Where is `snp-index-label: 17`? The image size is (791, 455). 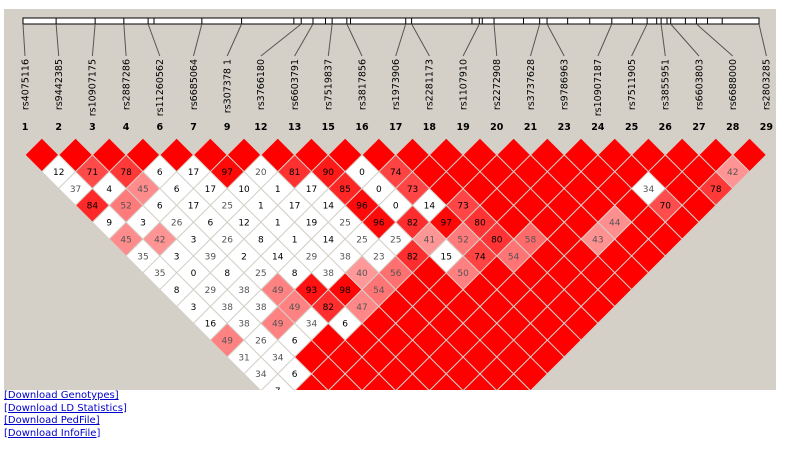 snp-index-label: 17 is located at coordinates (395, 127).